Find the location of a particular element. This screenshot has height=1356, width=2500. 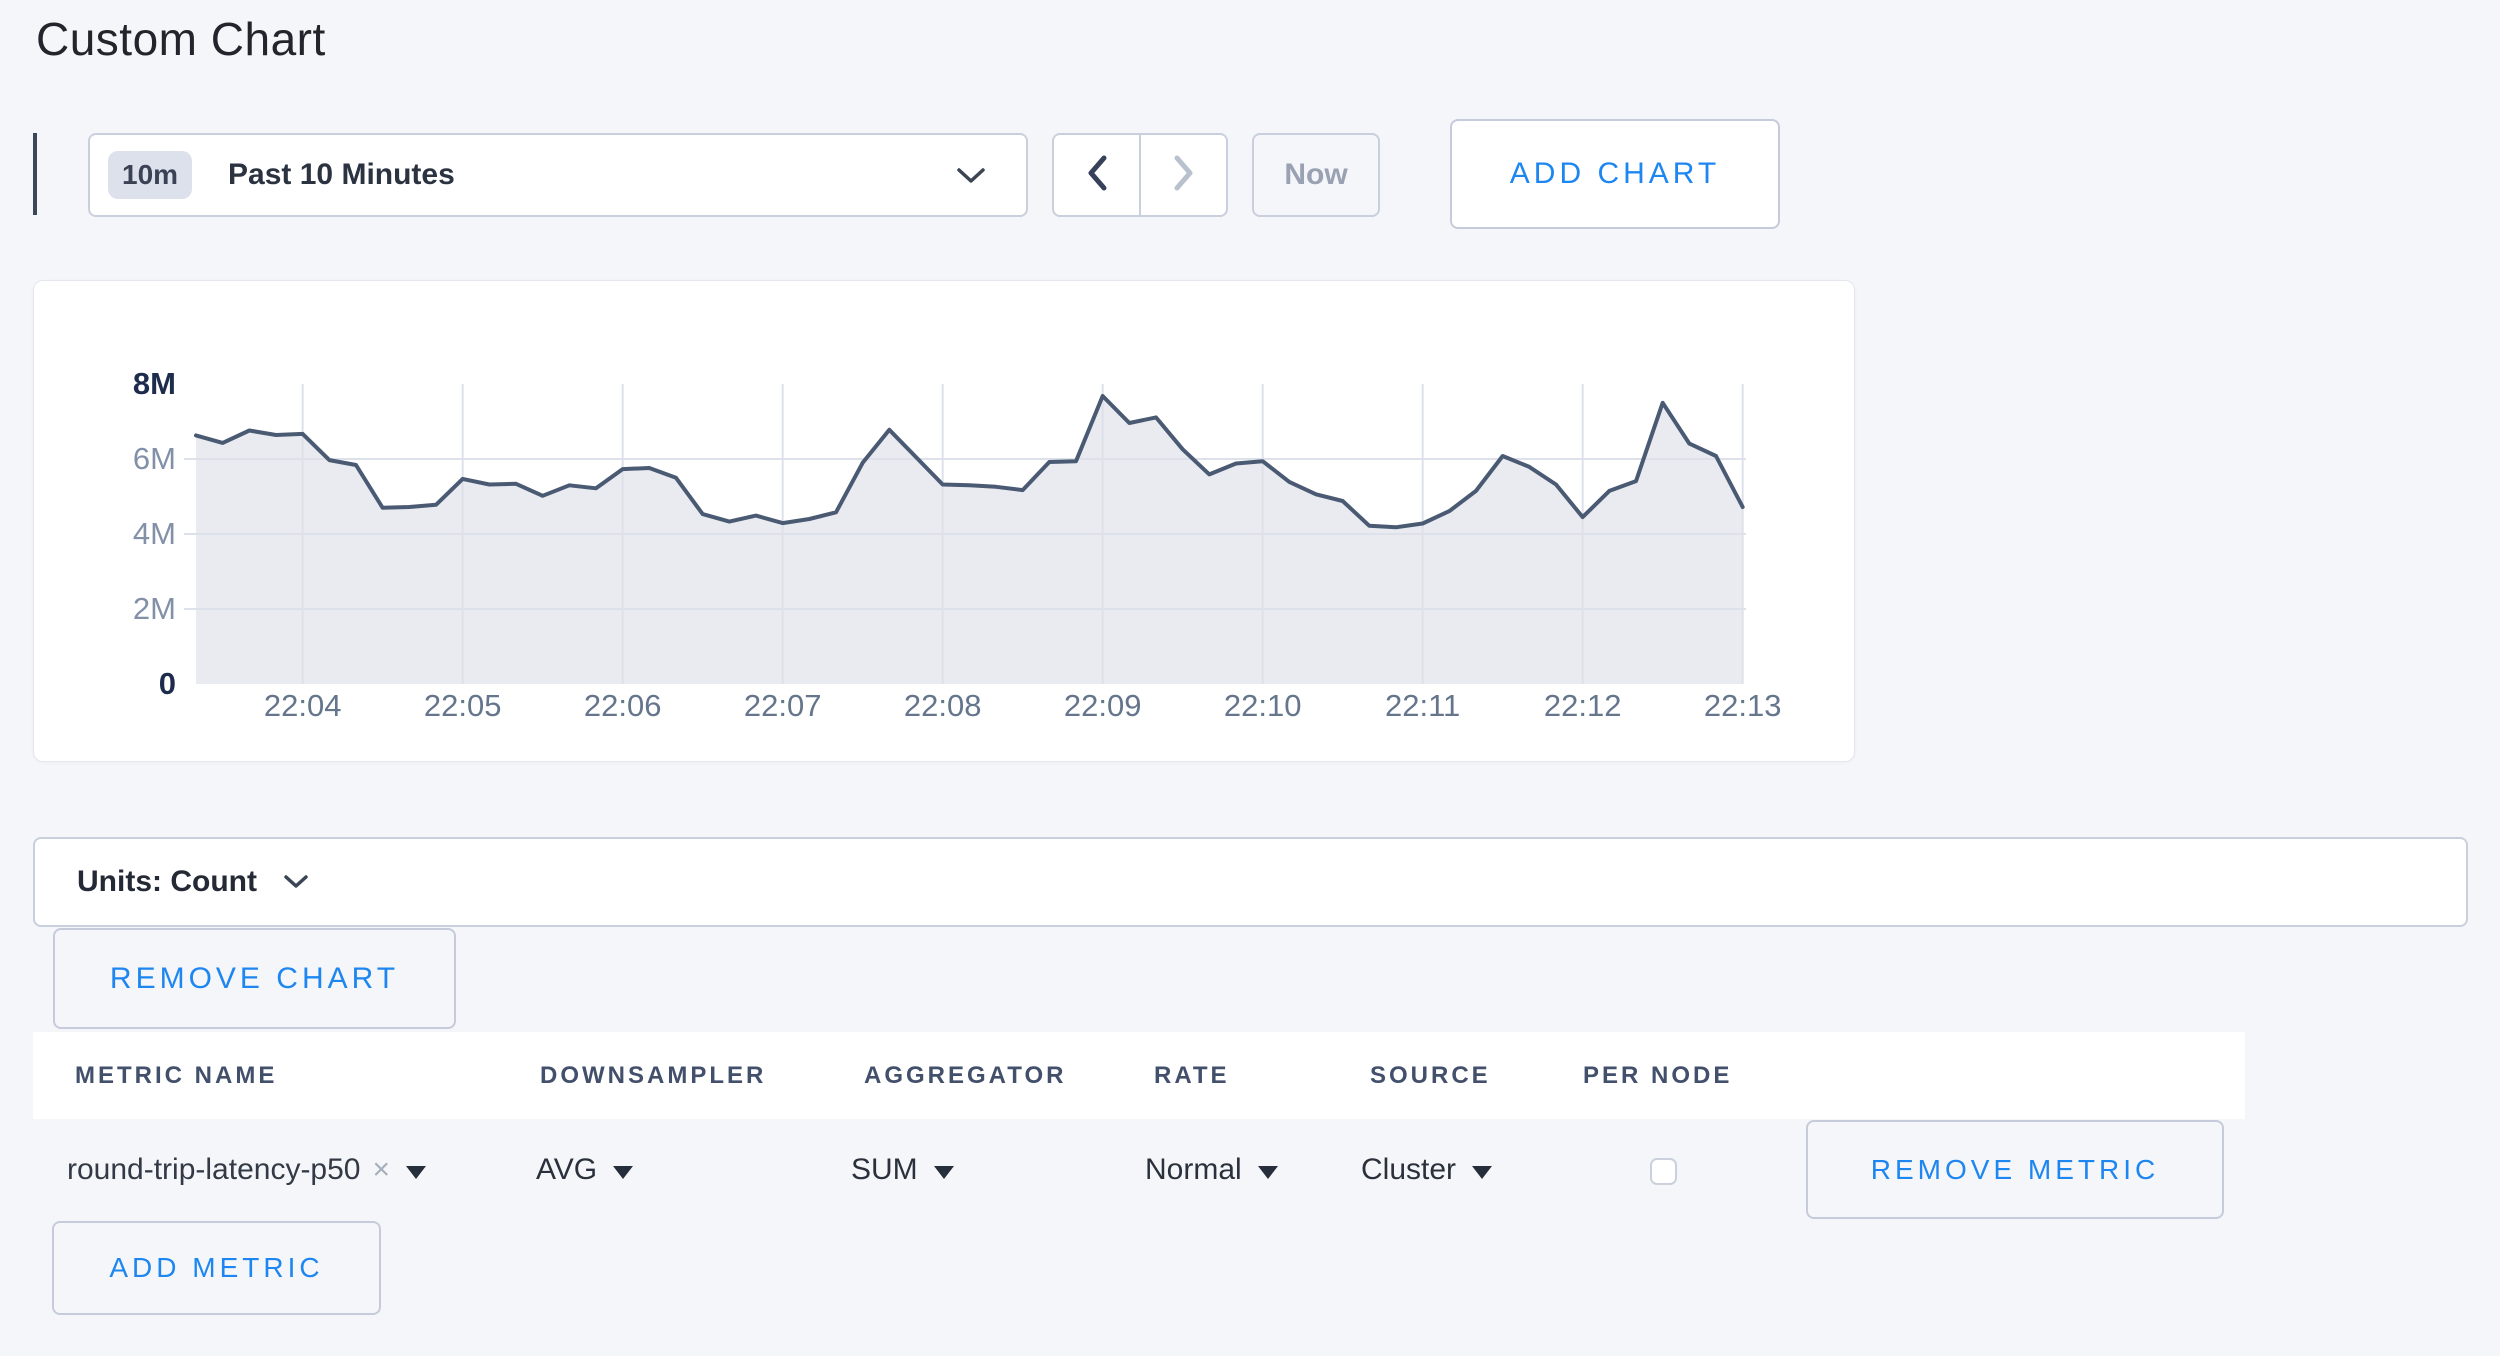

svg-text: 0 is located at coordinates (167, 683).